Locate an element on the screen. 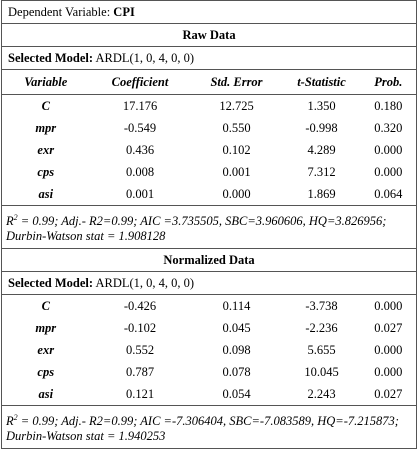 The width and height of the screenshot is (417, 461). column-header: Variable is located at coordinates (45, 82).